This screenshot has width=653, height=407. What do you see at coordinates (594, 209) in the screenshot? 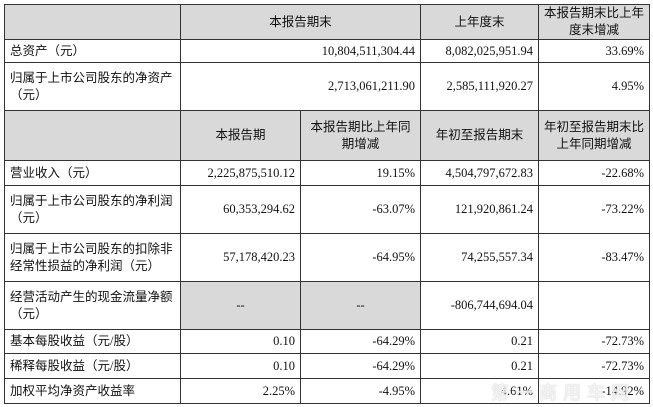
I see `ytd-change-value: -73.22%` at bounding box center [594, 209].